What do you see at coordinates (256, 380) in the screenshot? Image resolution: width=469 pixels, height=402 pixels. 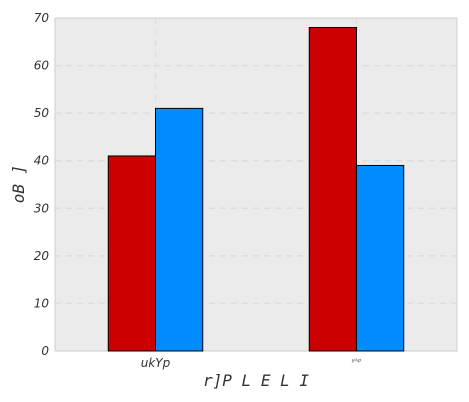 I see `x-axis-title: r]P L E L I` at bounding box center [256, 380].